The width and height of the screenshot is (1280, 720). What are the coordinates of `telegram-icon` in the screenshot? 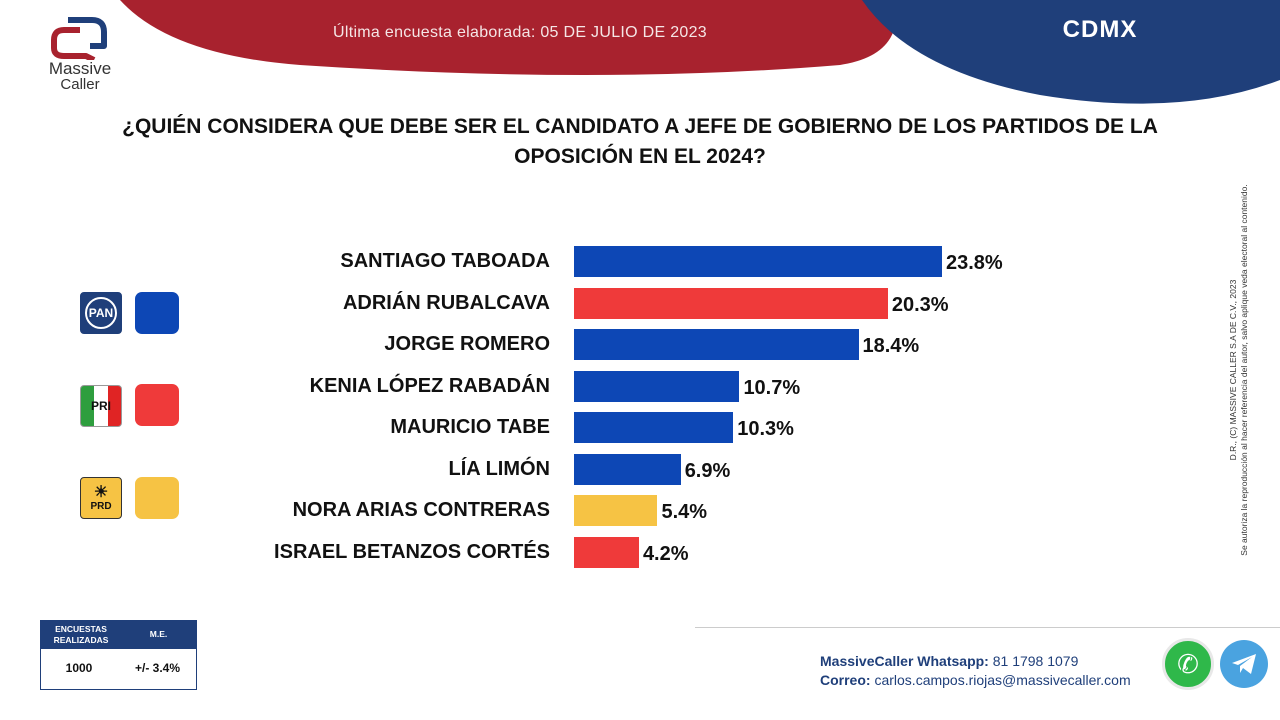 It's located at (1244, 664).